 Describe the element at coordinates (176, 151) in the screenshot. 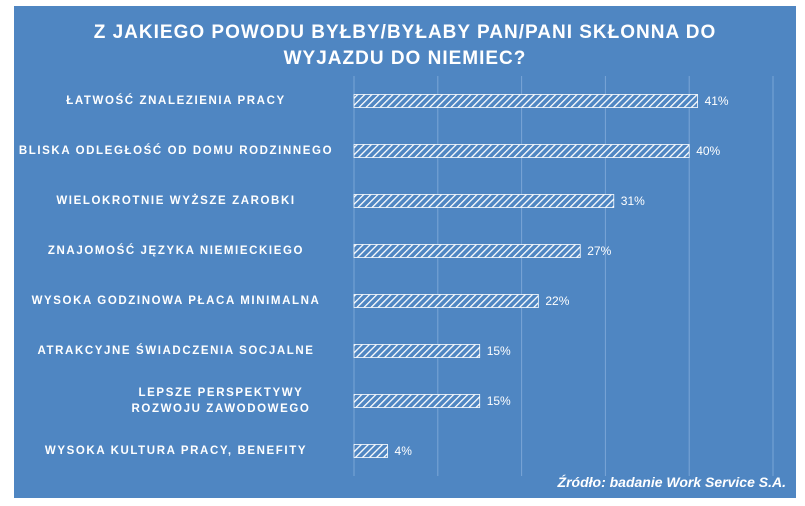

I see `category-label: BLISKA ODLEGŁOŚĆ OD DOMU RODZINNEGO` at that location.